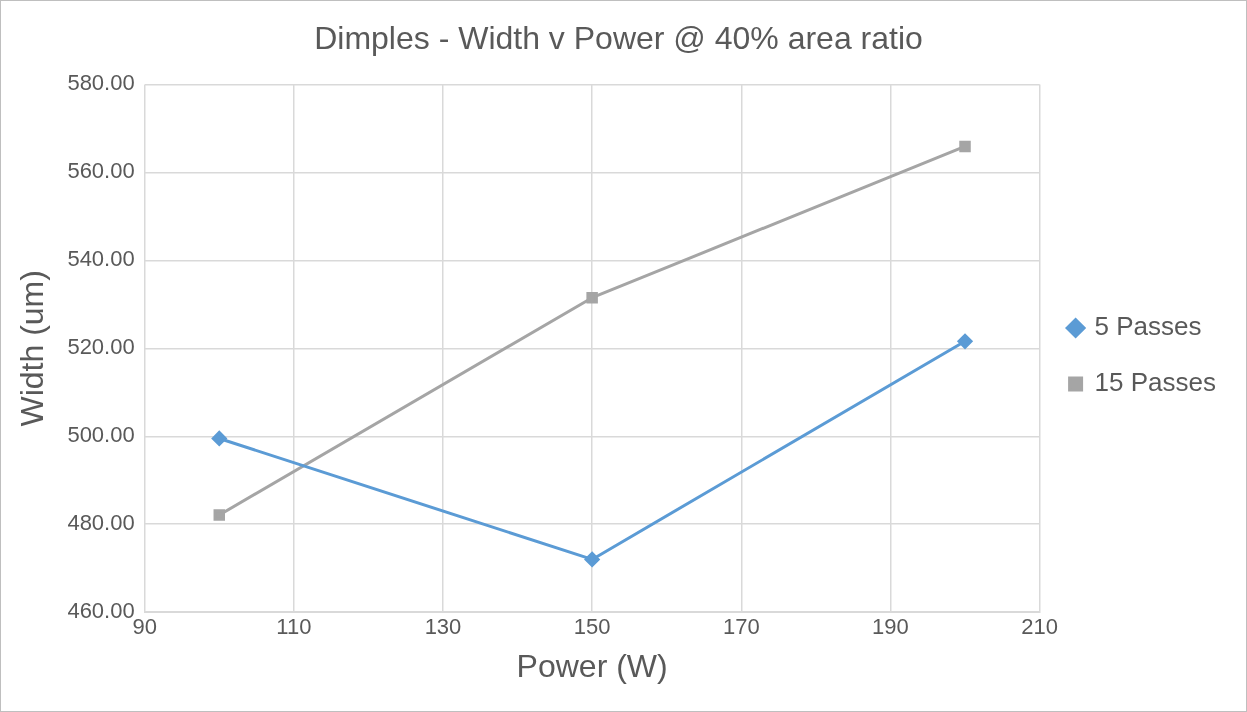  I want to click on legend-label: 5 Passes, so click(1148, 326).